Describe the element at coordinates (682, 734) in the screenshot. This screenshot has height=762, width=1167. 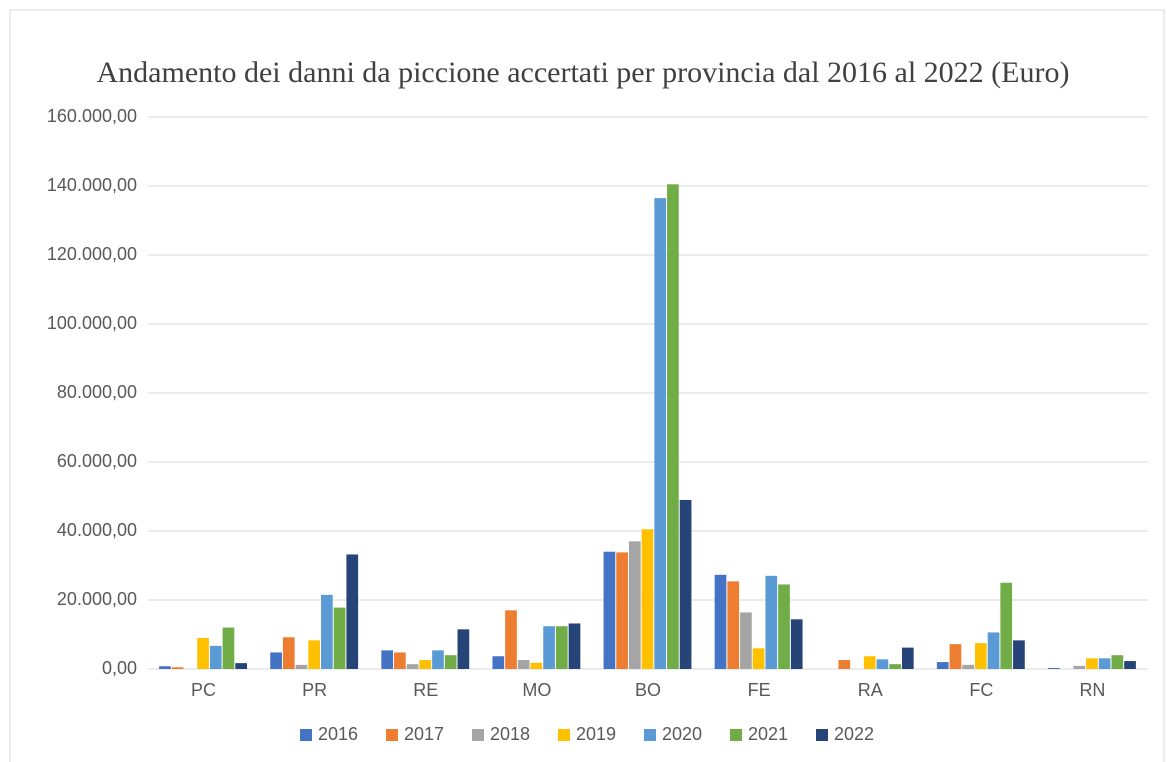
I see `legend-label: 2020` at that location.